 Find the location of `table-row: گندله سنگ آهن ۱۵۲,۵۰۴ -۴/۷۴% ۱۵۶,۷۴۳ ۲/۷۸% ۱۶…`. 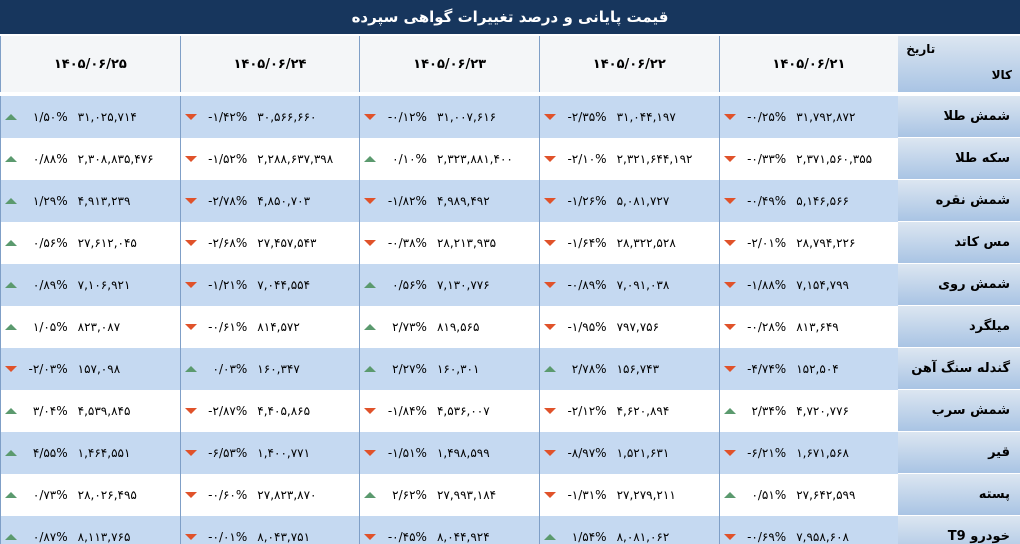

table-row: گندله سنگ آهن ۱۵۲,۵۰۴ -۴/۷۴% ۱۵۶,۷۴۳ ۲/۷۸% ۱۶… is located at coordinates (510, 369).